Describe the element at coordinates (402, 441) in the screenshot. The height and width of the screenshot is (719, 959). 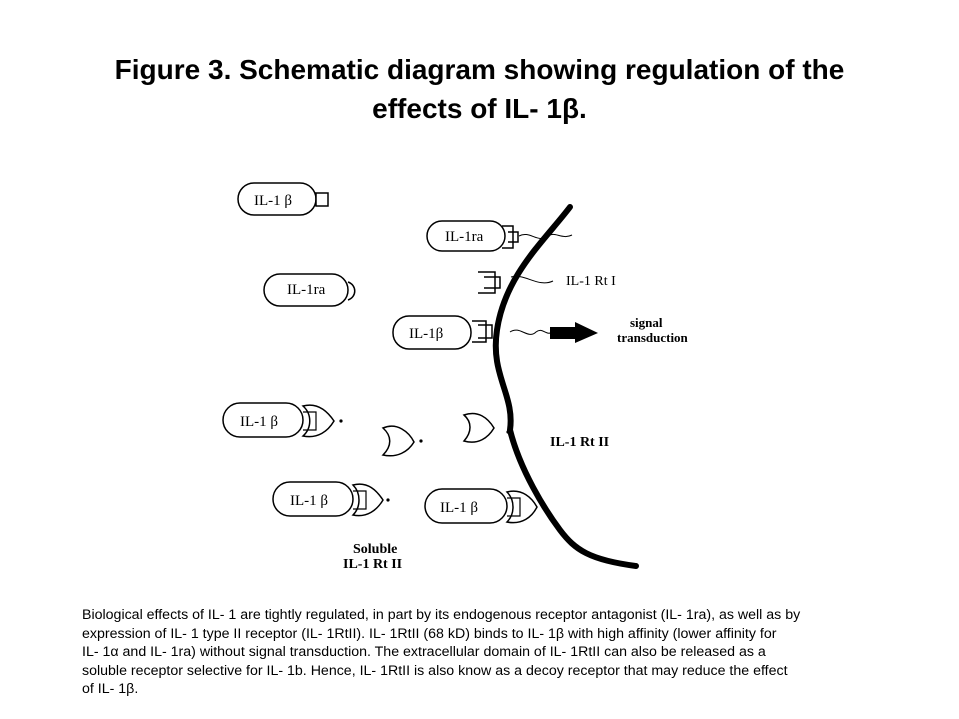
I see `soluble-receptor-free` at that location.